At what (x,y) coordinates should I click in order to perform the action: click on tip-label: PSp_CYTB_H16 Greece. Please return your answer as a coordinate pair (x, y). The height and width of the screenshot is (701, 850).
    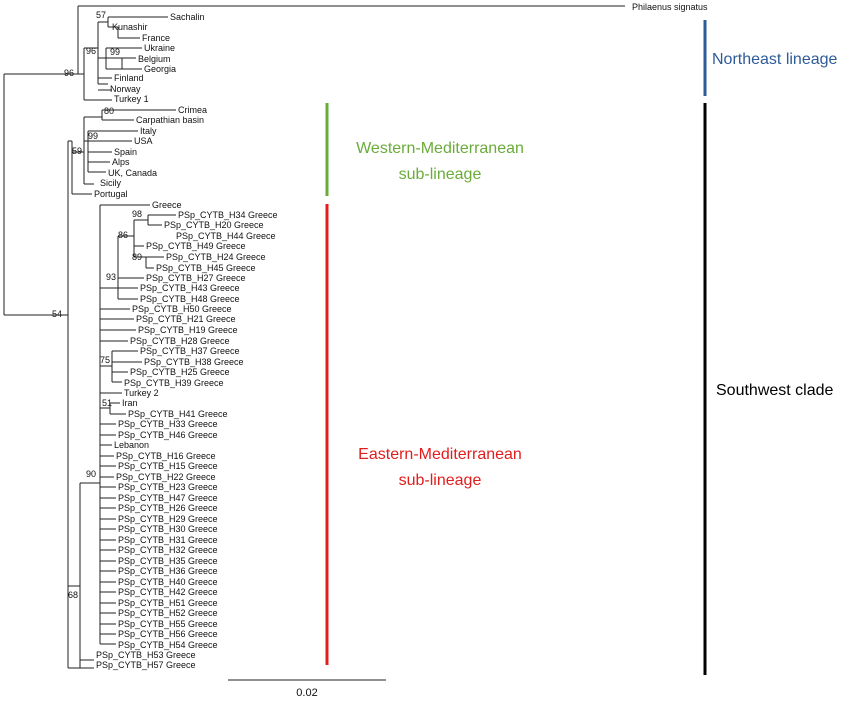
    Looking at the image, I should click on (166, 456).